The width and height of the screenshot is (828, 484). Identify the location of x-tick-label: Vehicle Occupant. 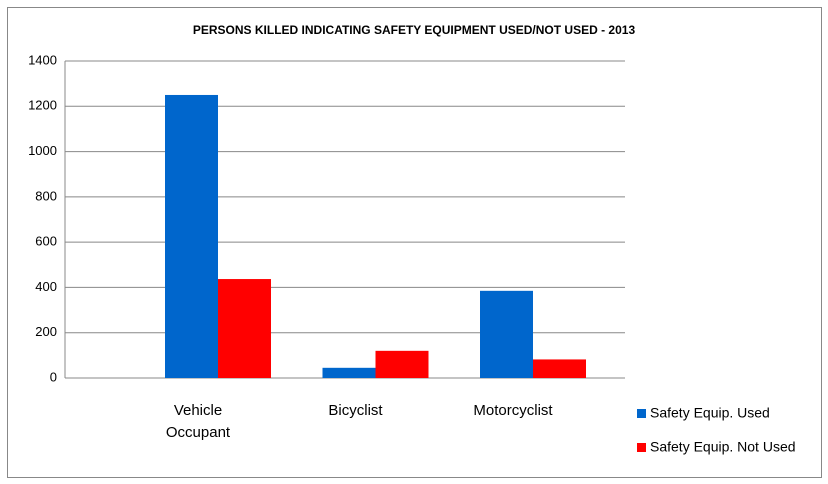
(198, 421).